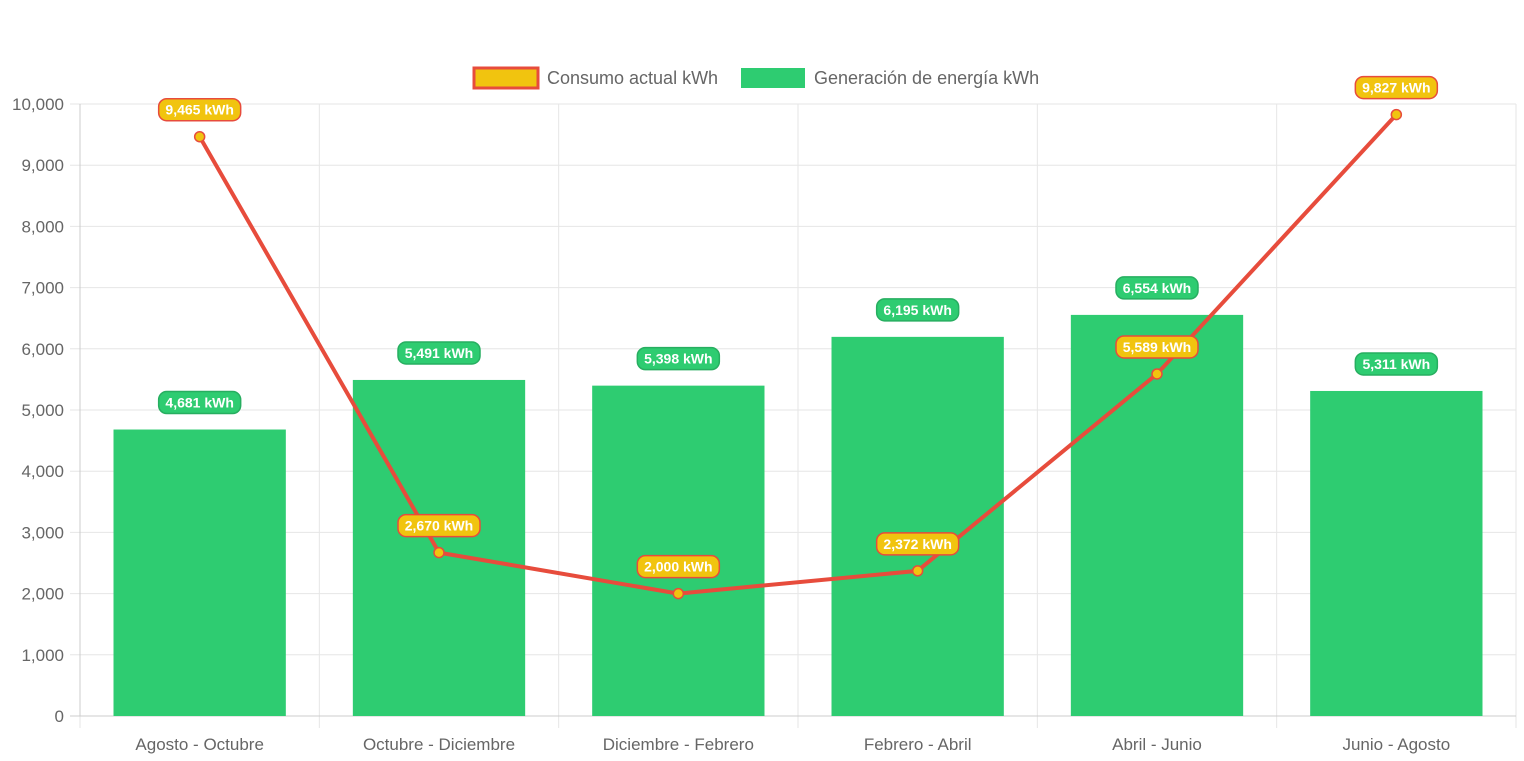 This screenshot has width=1524, height=761. I want to click on data-label-text: 6,554 kWh, so click(1157, 288).